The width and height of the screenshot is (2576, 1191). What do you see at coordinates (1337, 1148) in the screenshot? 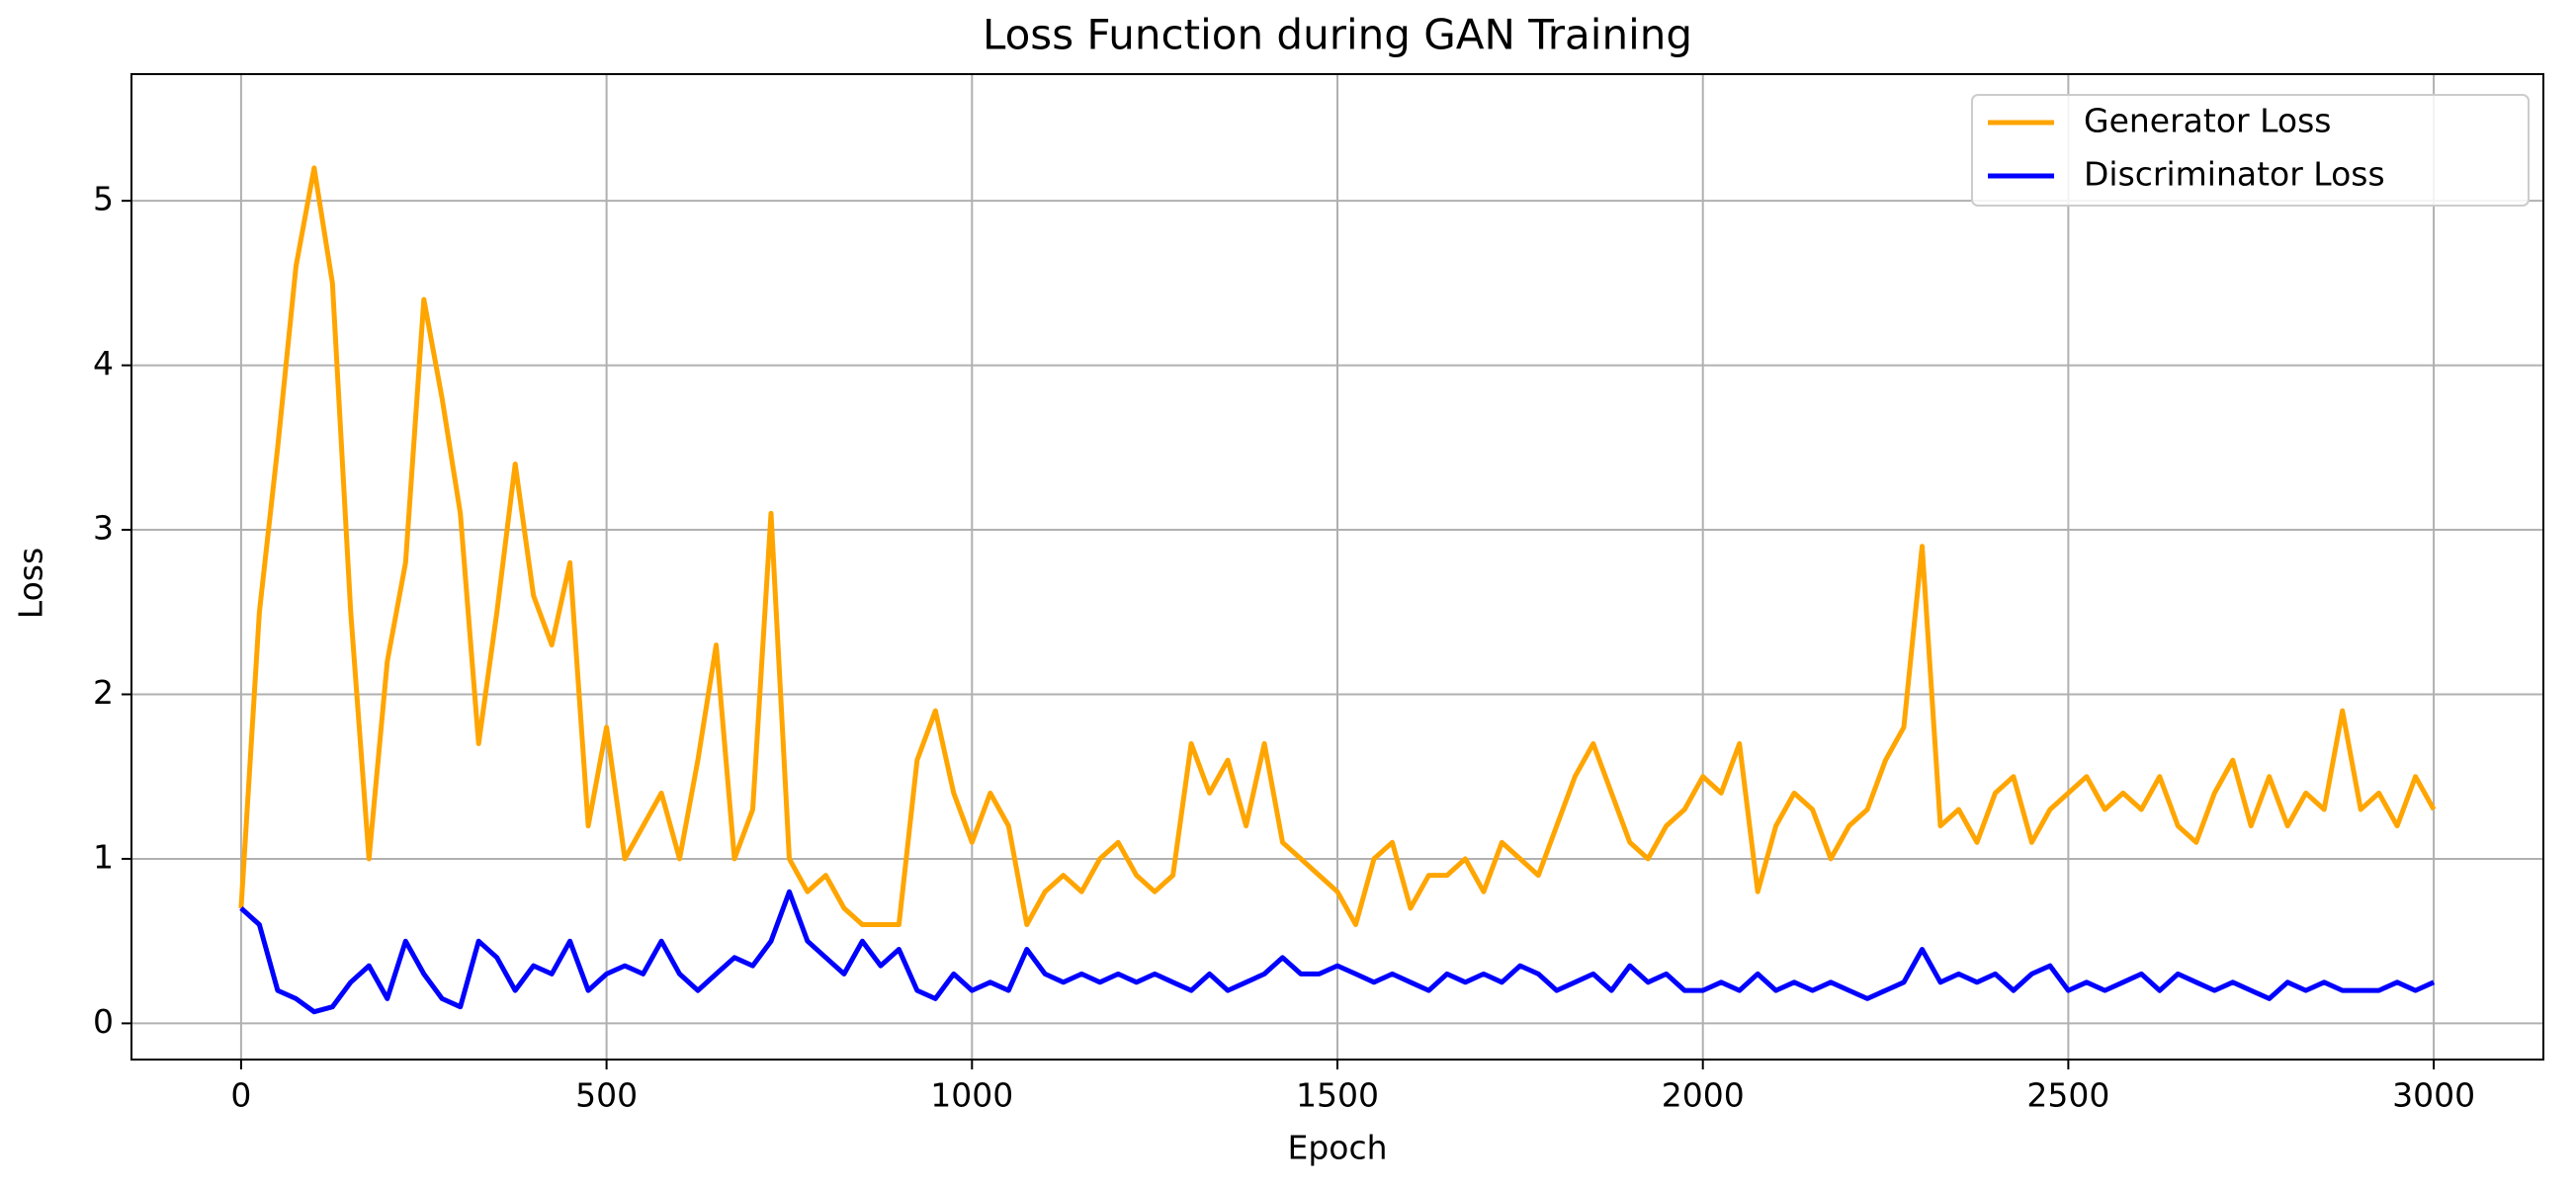
I see `x-axis-label: Epoch` at bounding box center [1337, 1148].